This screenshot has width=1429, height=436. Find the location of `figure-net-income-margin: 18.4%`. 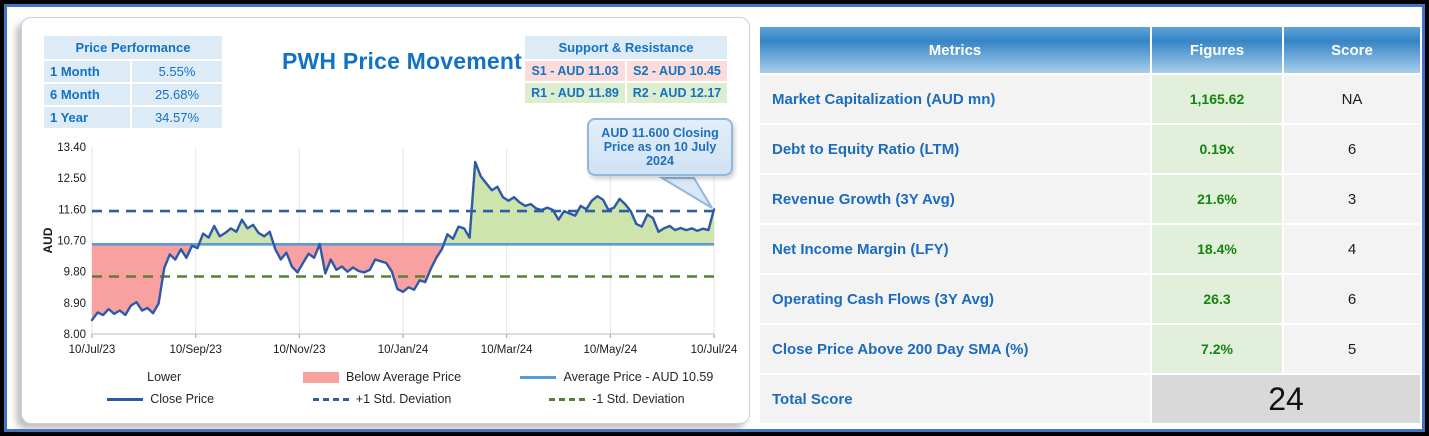

figure-net-income-margin: 18.4% is located at coordinates (1217, 249).